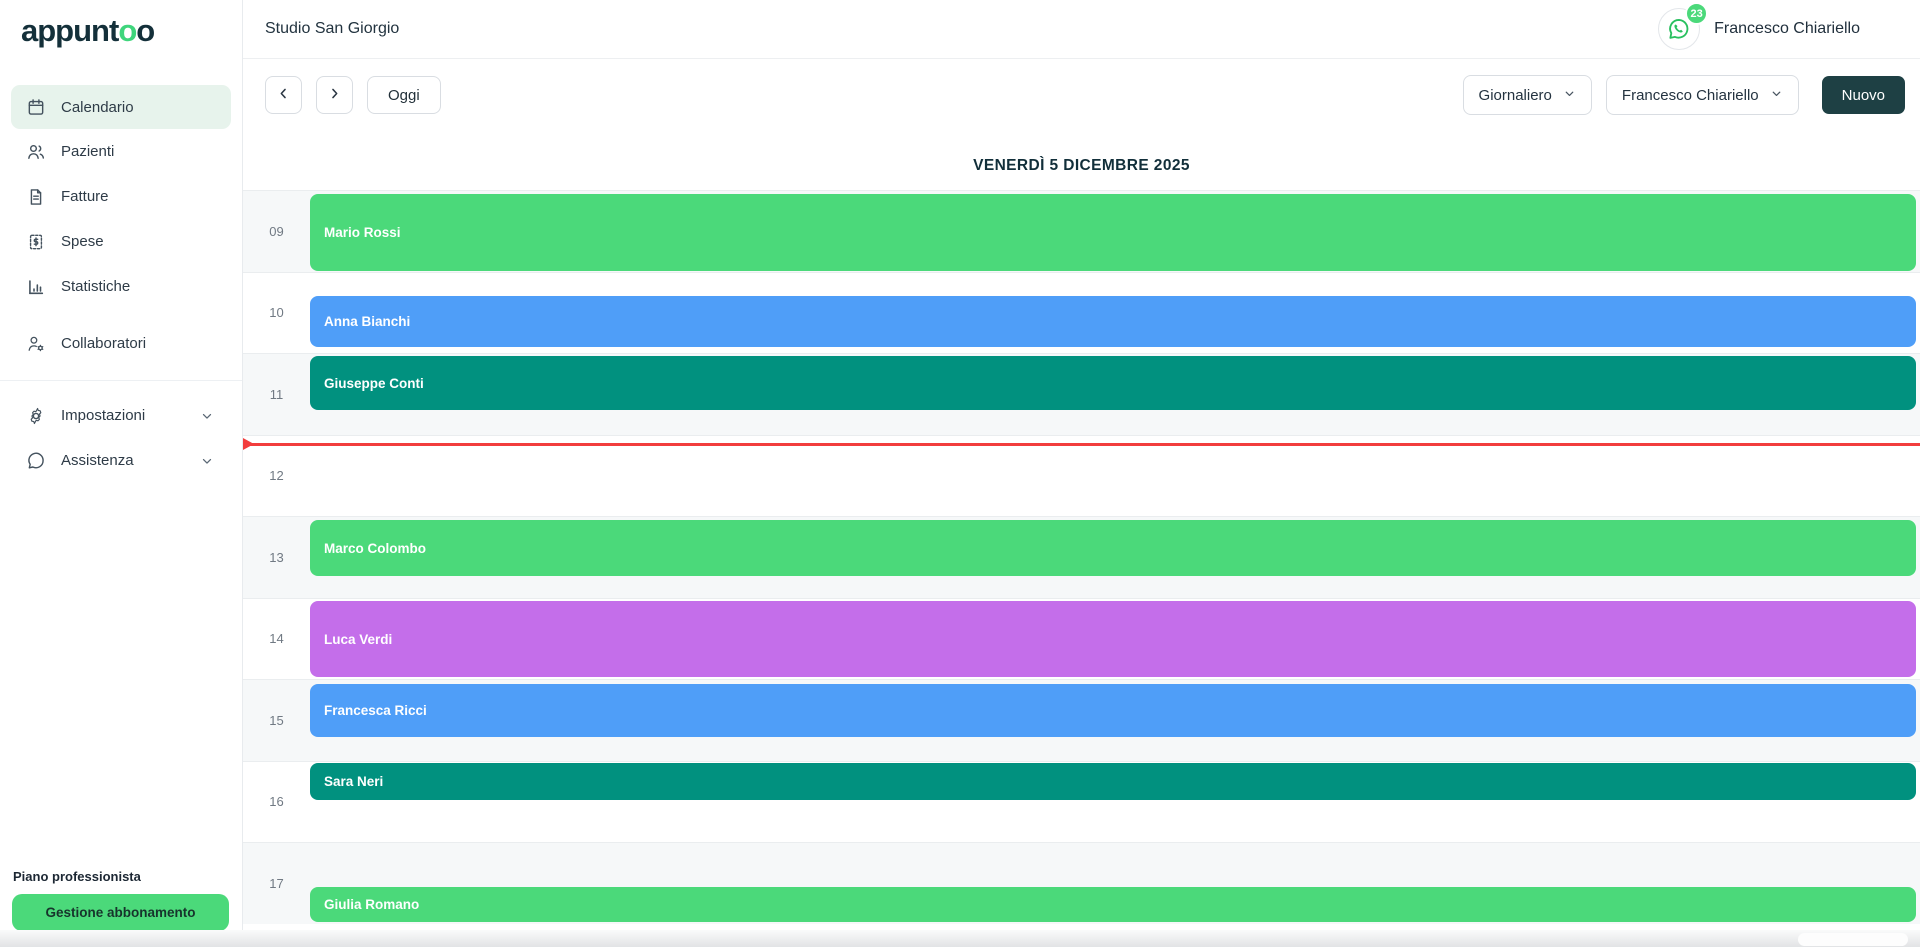  I want to click on sidebar-item-impostazioni: Impostazioni, so click(121, 415).